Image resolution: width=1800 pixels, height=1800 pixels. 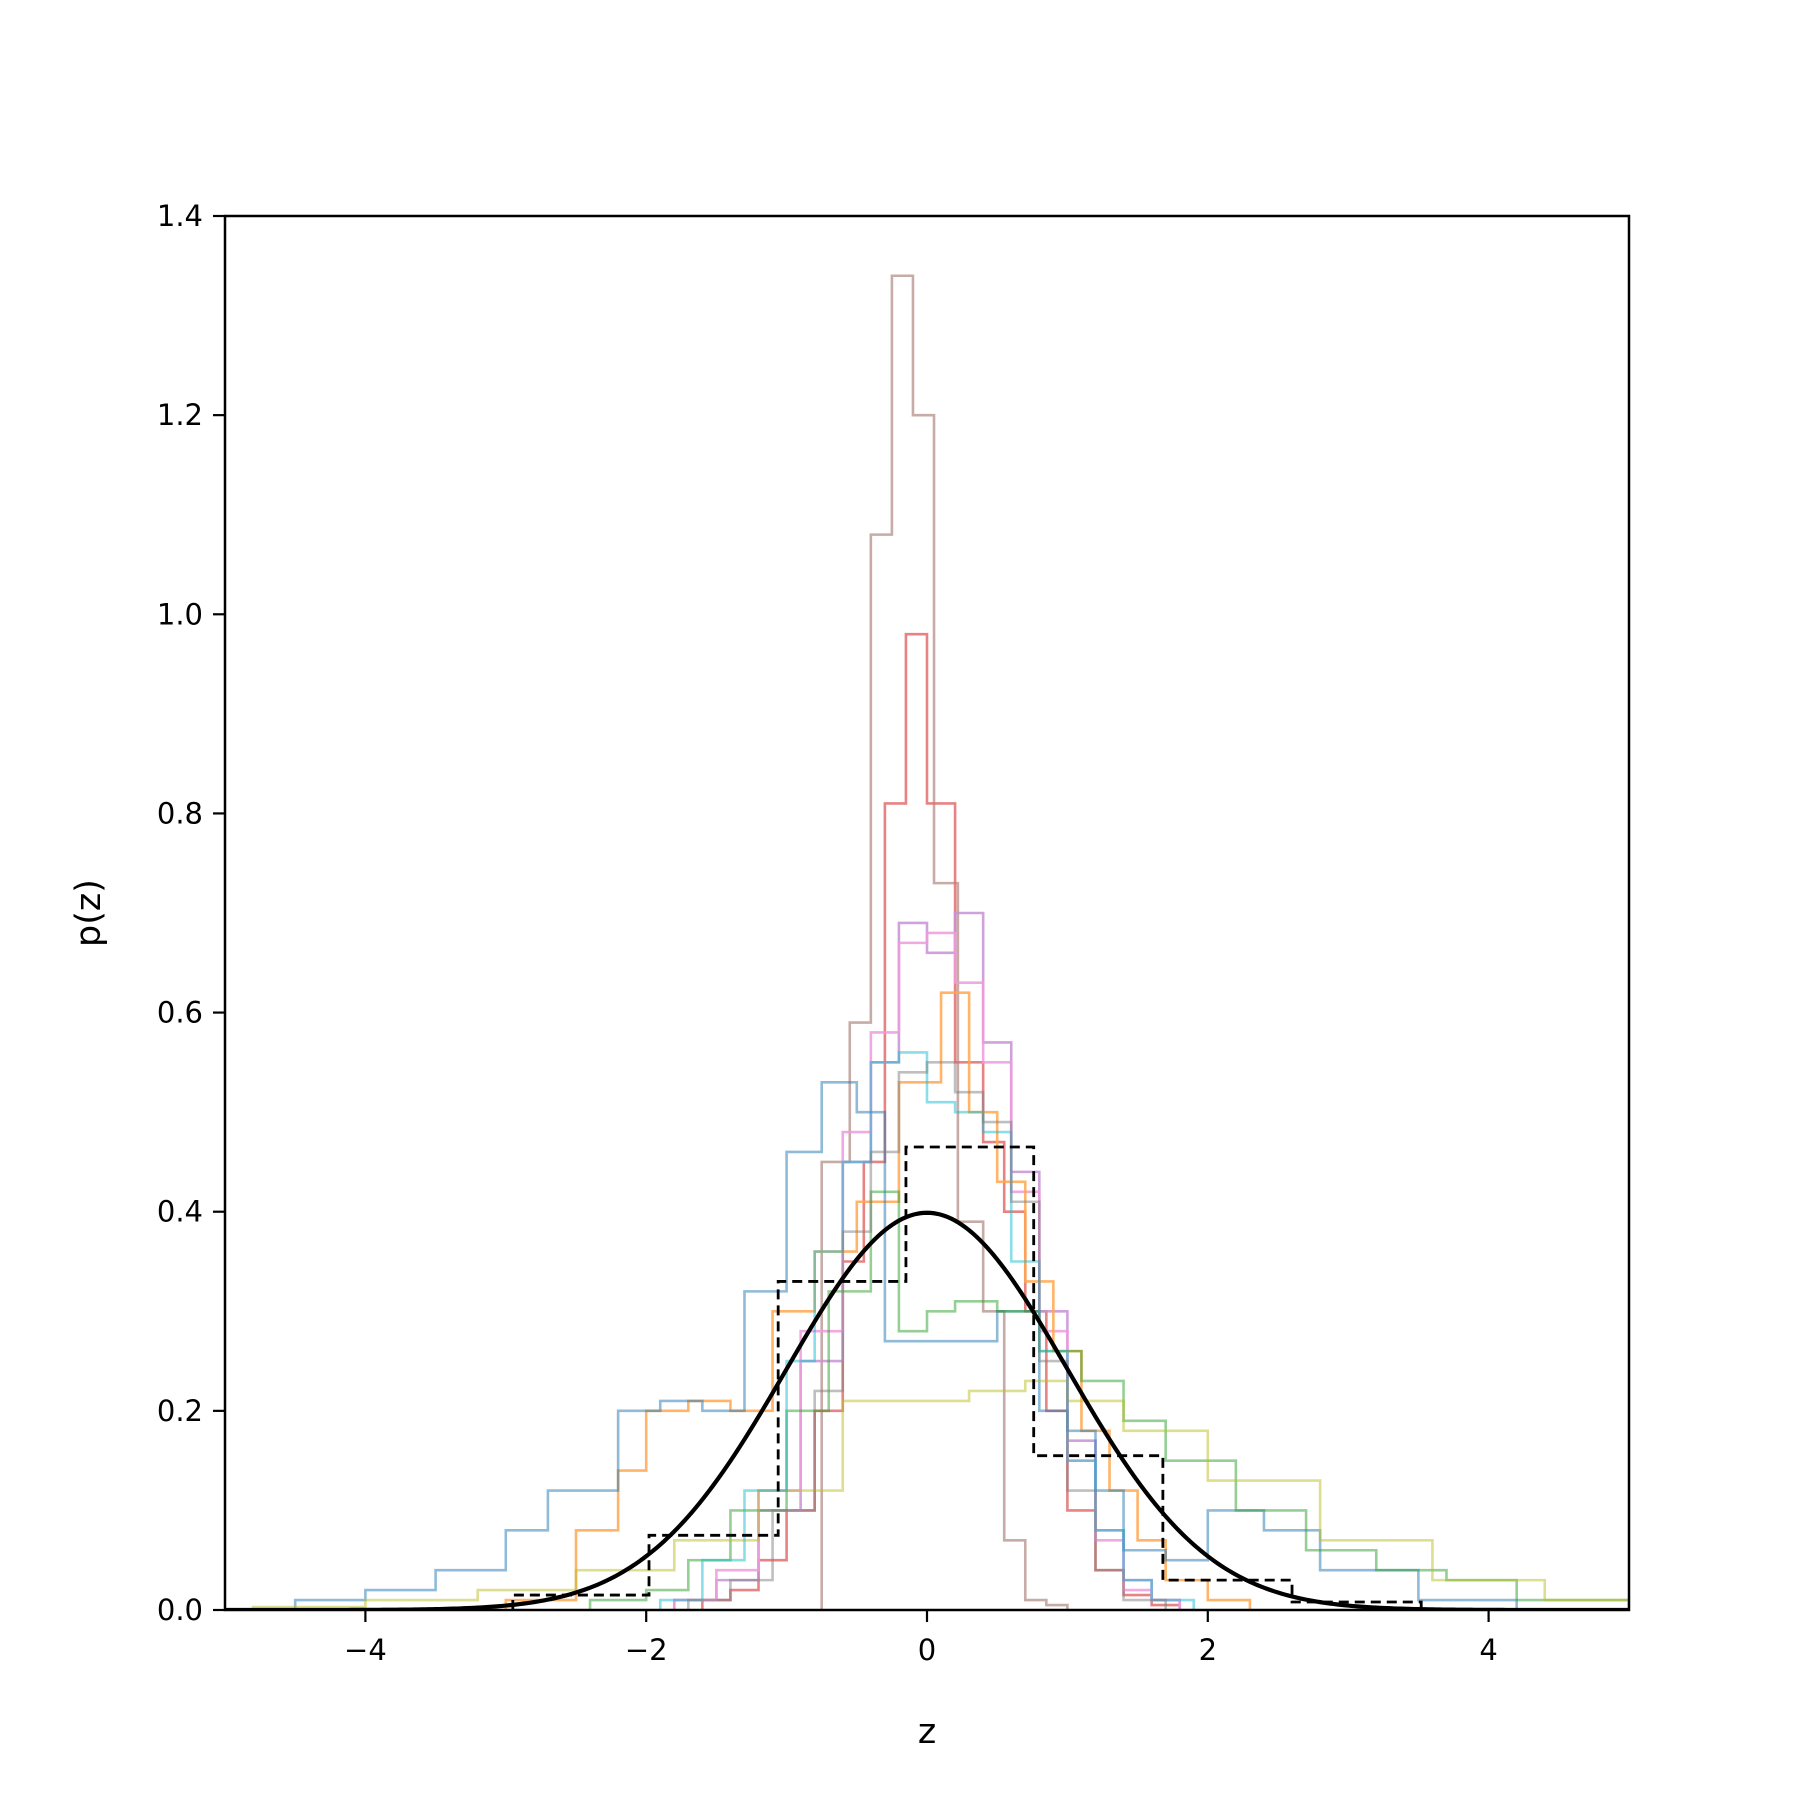 I want to click on x-tick-label: −2, so click(x=646, y=1650).